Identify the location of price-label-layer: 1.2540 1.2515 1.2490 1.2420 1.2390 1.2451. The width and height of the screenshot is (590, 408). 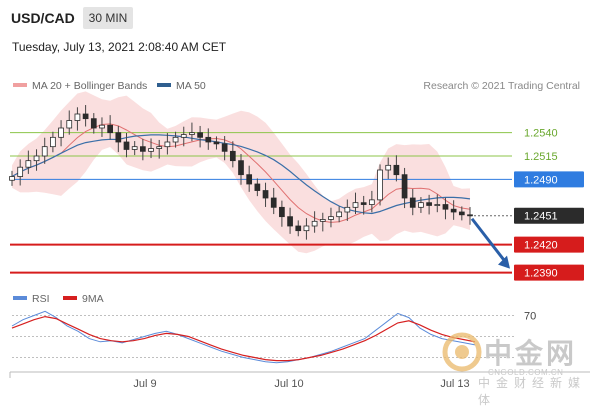
(549, 204).